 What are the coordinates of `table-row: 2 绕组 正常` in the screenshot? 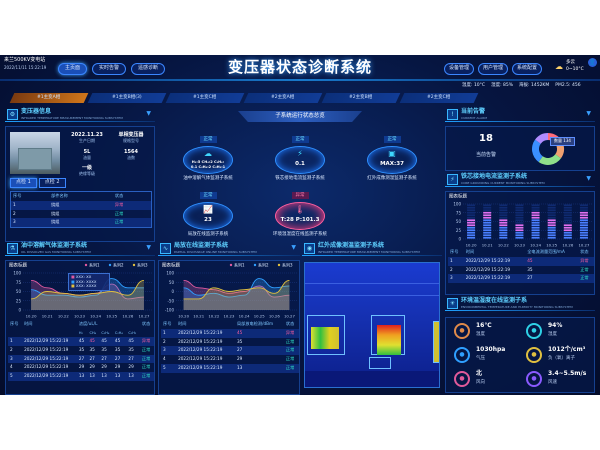 It's located at (81, 214).